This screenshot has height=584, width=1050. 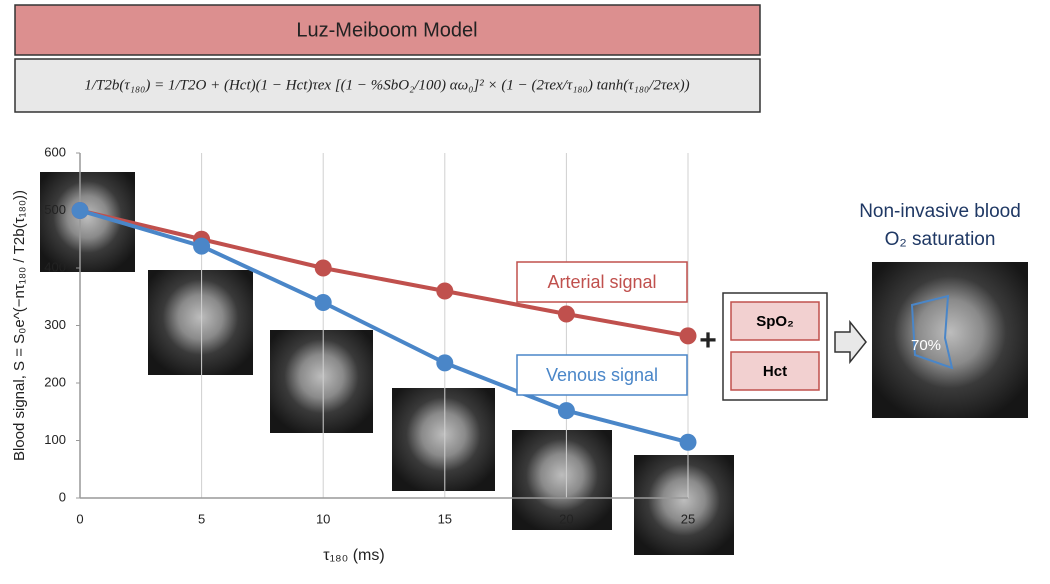 What do you see at coordinates (708, 340) in the screenshot?
I see `plus-sign: +` at bounding box center [708, 340].